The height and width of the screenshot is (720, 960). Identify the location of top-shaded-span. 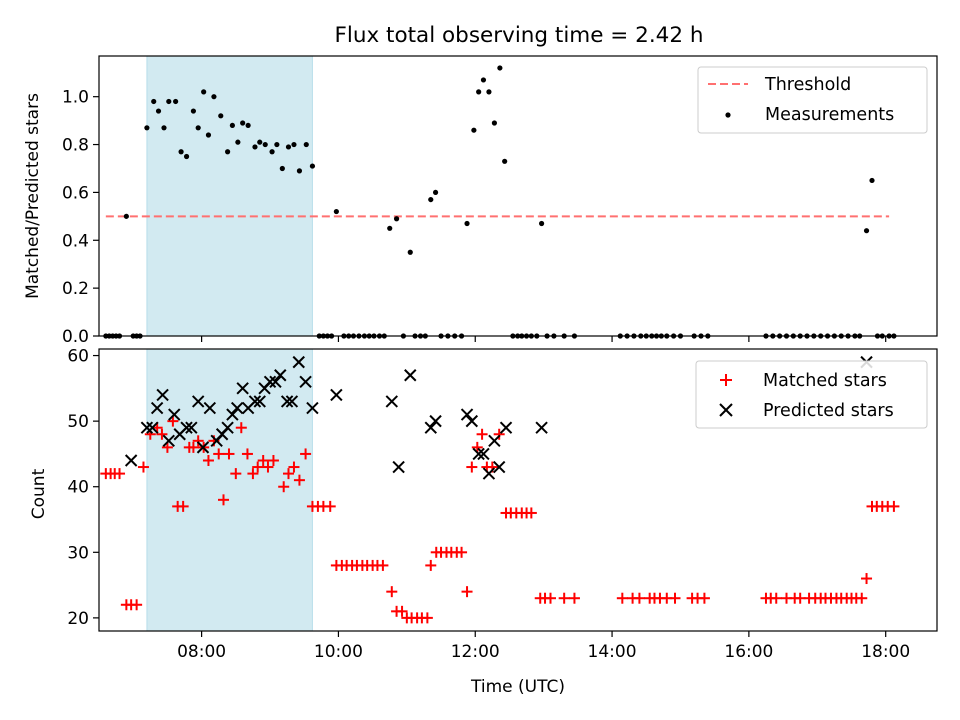
(229, 196).